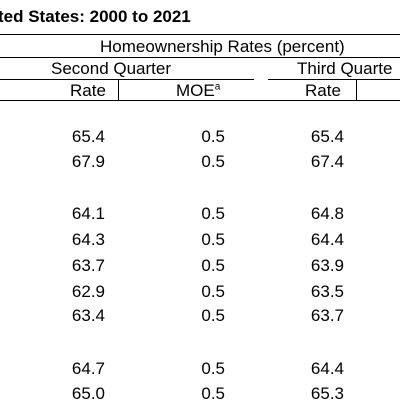  Describe the element at coordinates (88, 265) in the screenshot. I see `q2-rate-cell: 63.7` at that location.